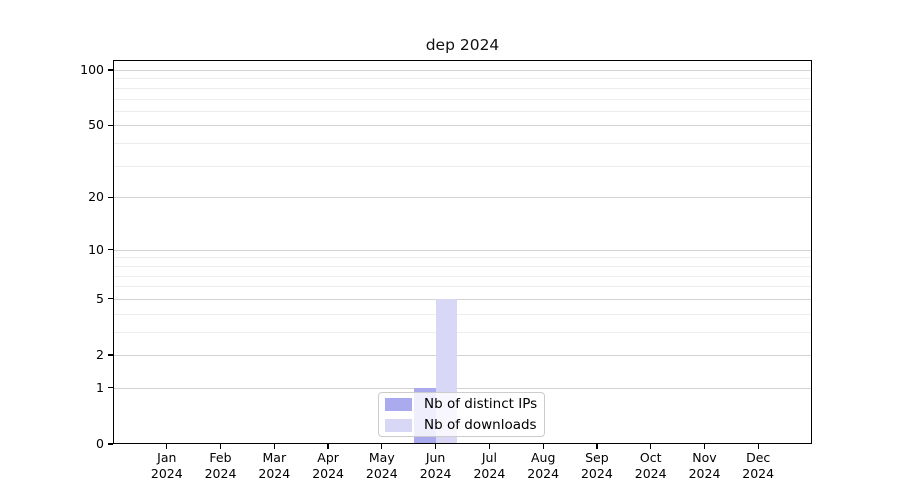 The image size is (900, 500). I want to click on legend-item-downloads: Nb of downloads, so click(461, 425).